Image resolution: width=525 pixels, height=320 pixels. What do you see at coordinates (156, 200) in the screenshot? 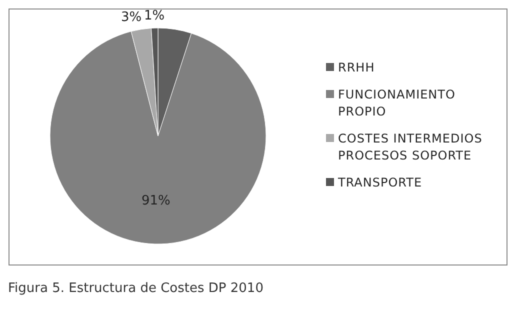
I see `data-label: 91%` at bounding box center [156, 200].